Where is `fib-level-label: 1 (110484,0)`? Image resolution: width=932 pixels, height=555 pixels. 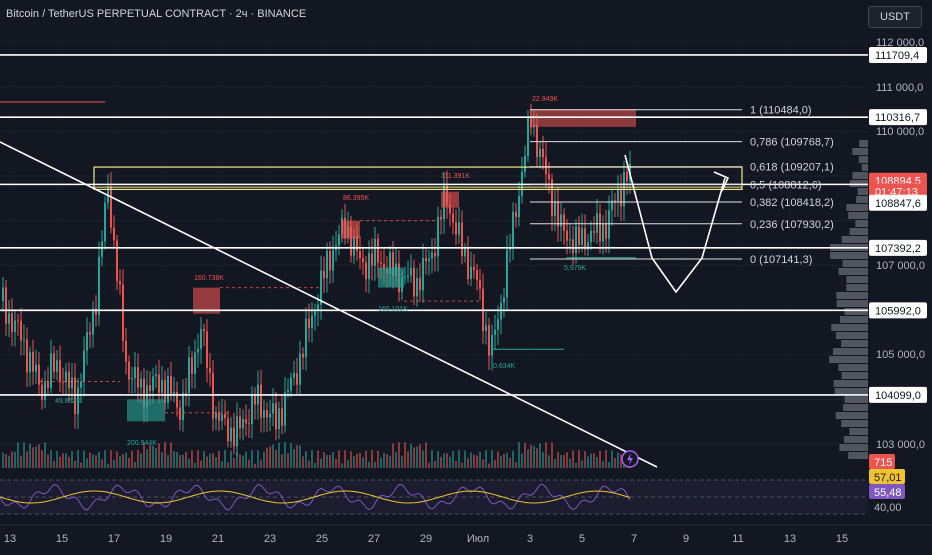
fib-level-label: 1 (110484,0) is located at coordinates (781, 111).